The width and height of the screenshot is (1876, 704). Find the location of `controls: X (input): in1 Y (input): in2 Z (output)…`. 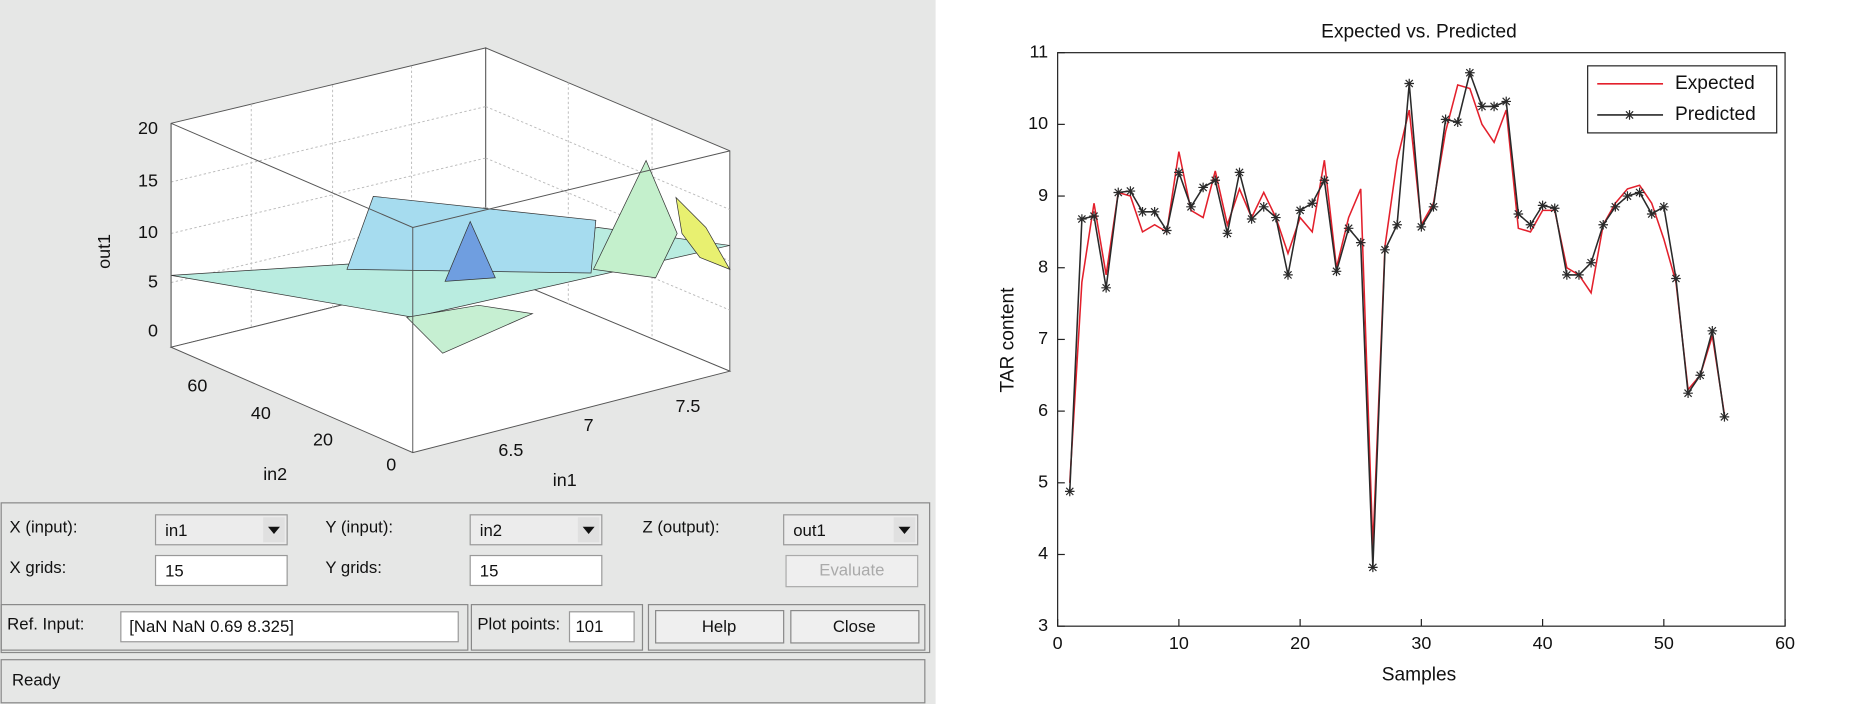

controls: X (input): in1 Y (input): in2 Z (output)… is located at coordinates (465, 603).